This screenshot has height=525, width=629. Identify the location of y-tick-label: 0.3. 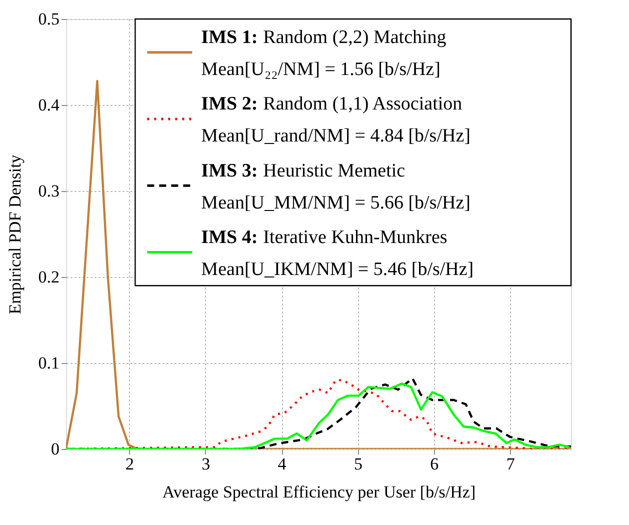
(49, 191).